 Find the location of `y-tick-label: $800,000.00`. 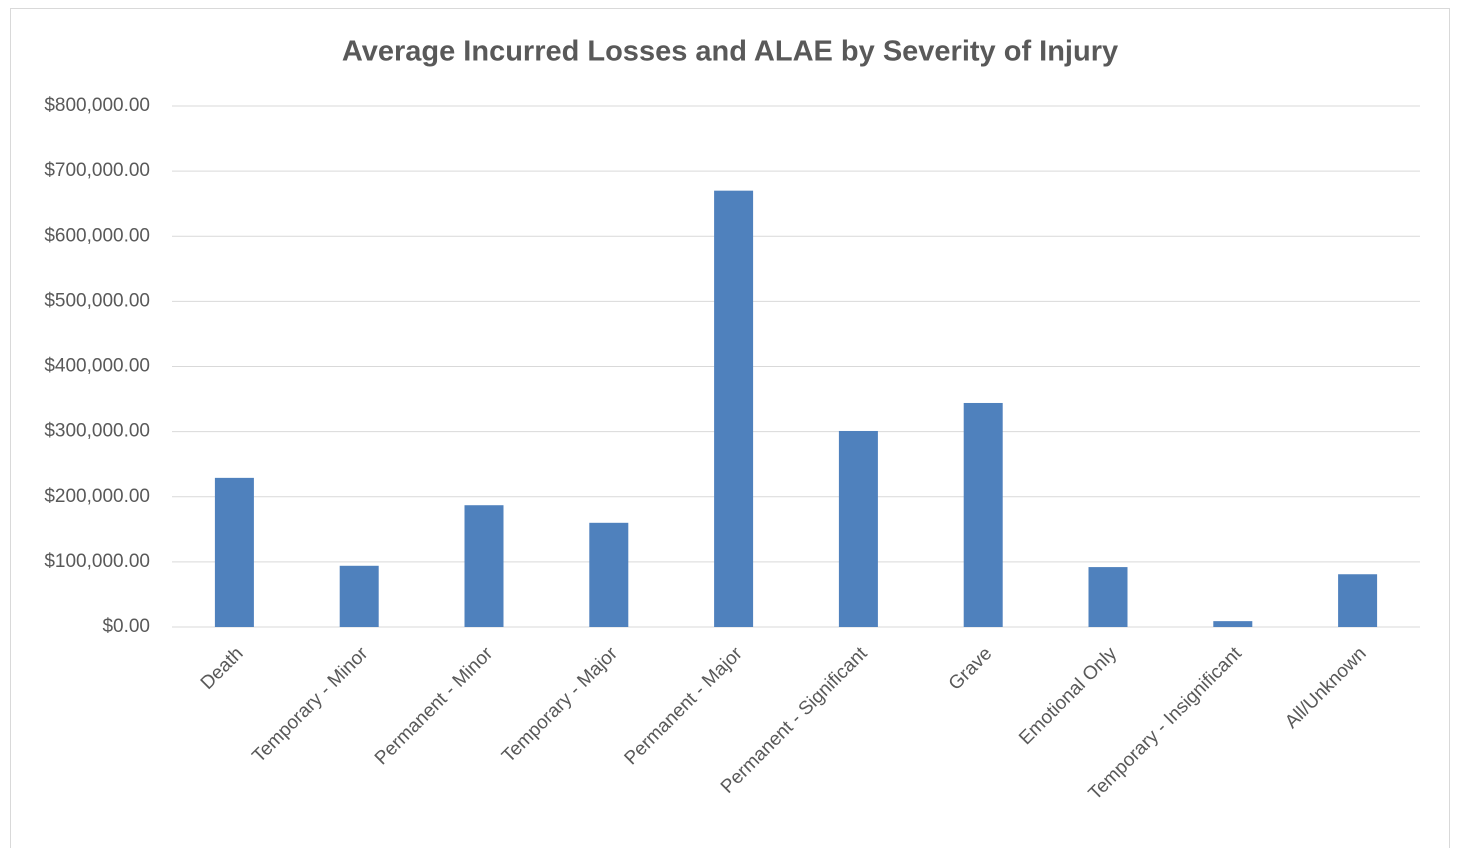

y-tick-label: $800,000.00 is located at coordinates (97, 105).